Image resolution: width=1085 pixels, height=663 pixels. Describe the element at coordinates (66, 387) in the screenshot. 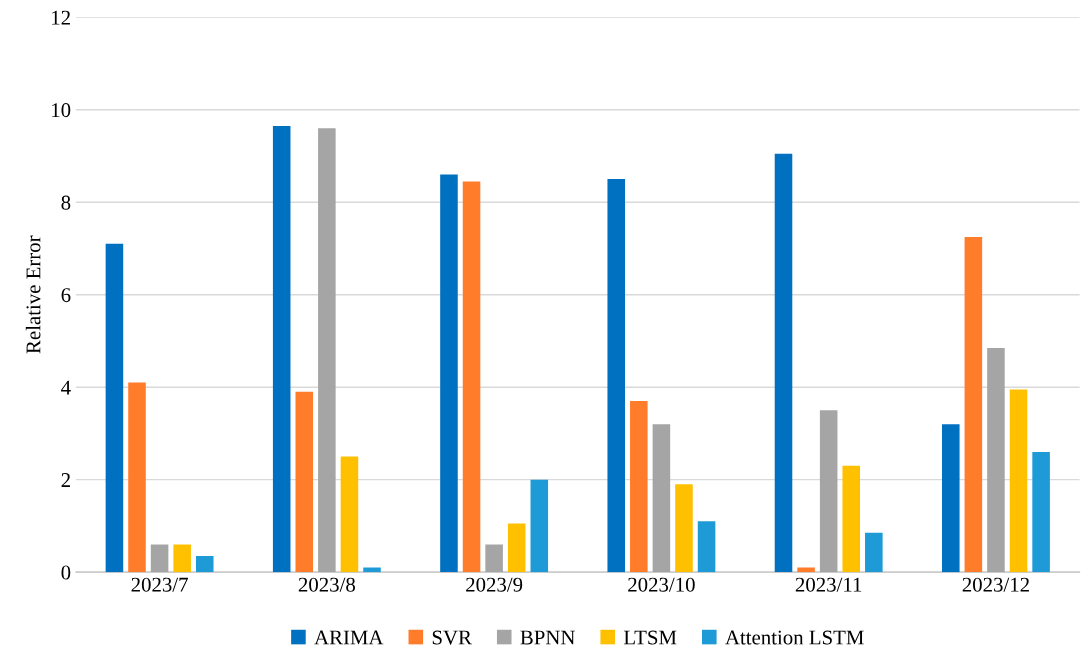

I see `y-tick-label: 4` at that location.